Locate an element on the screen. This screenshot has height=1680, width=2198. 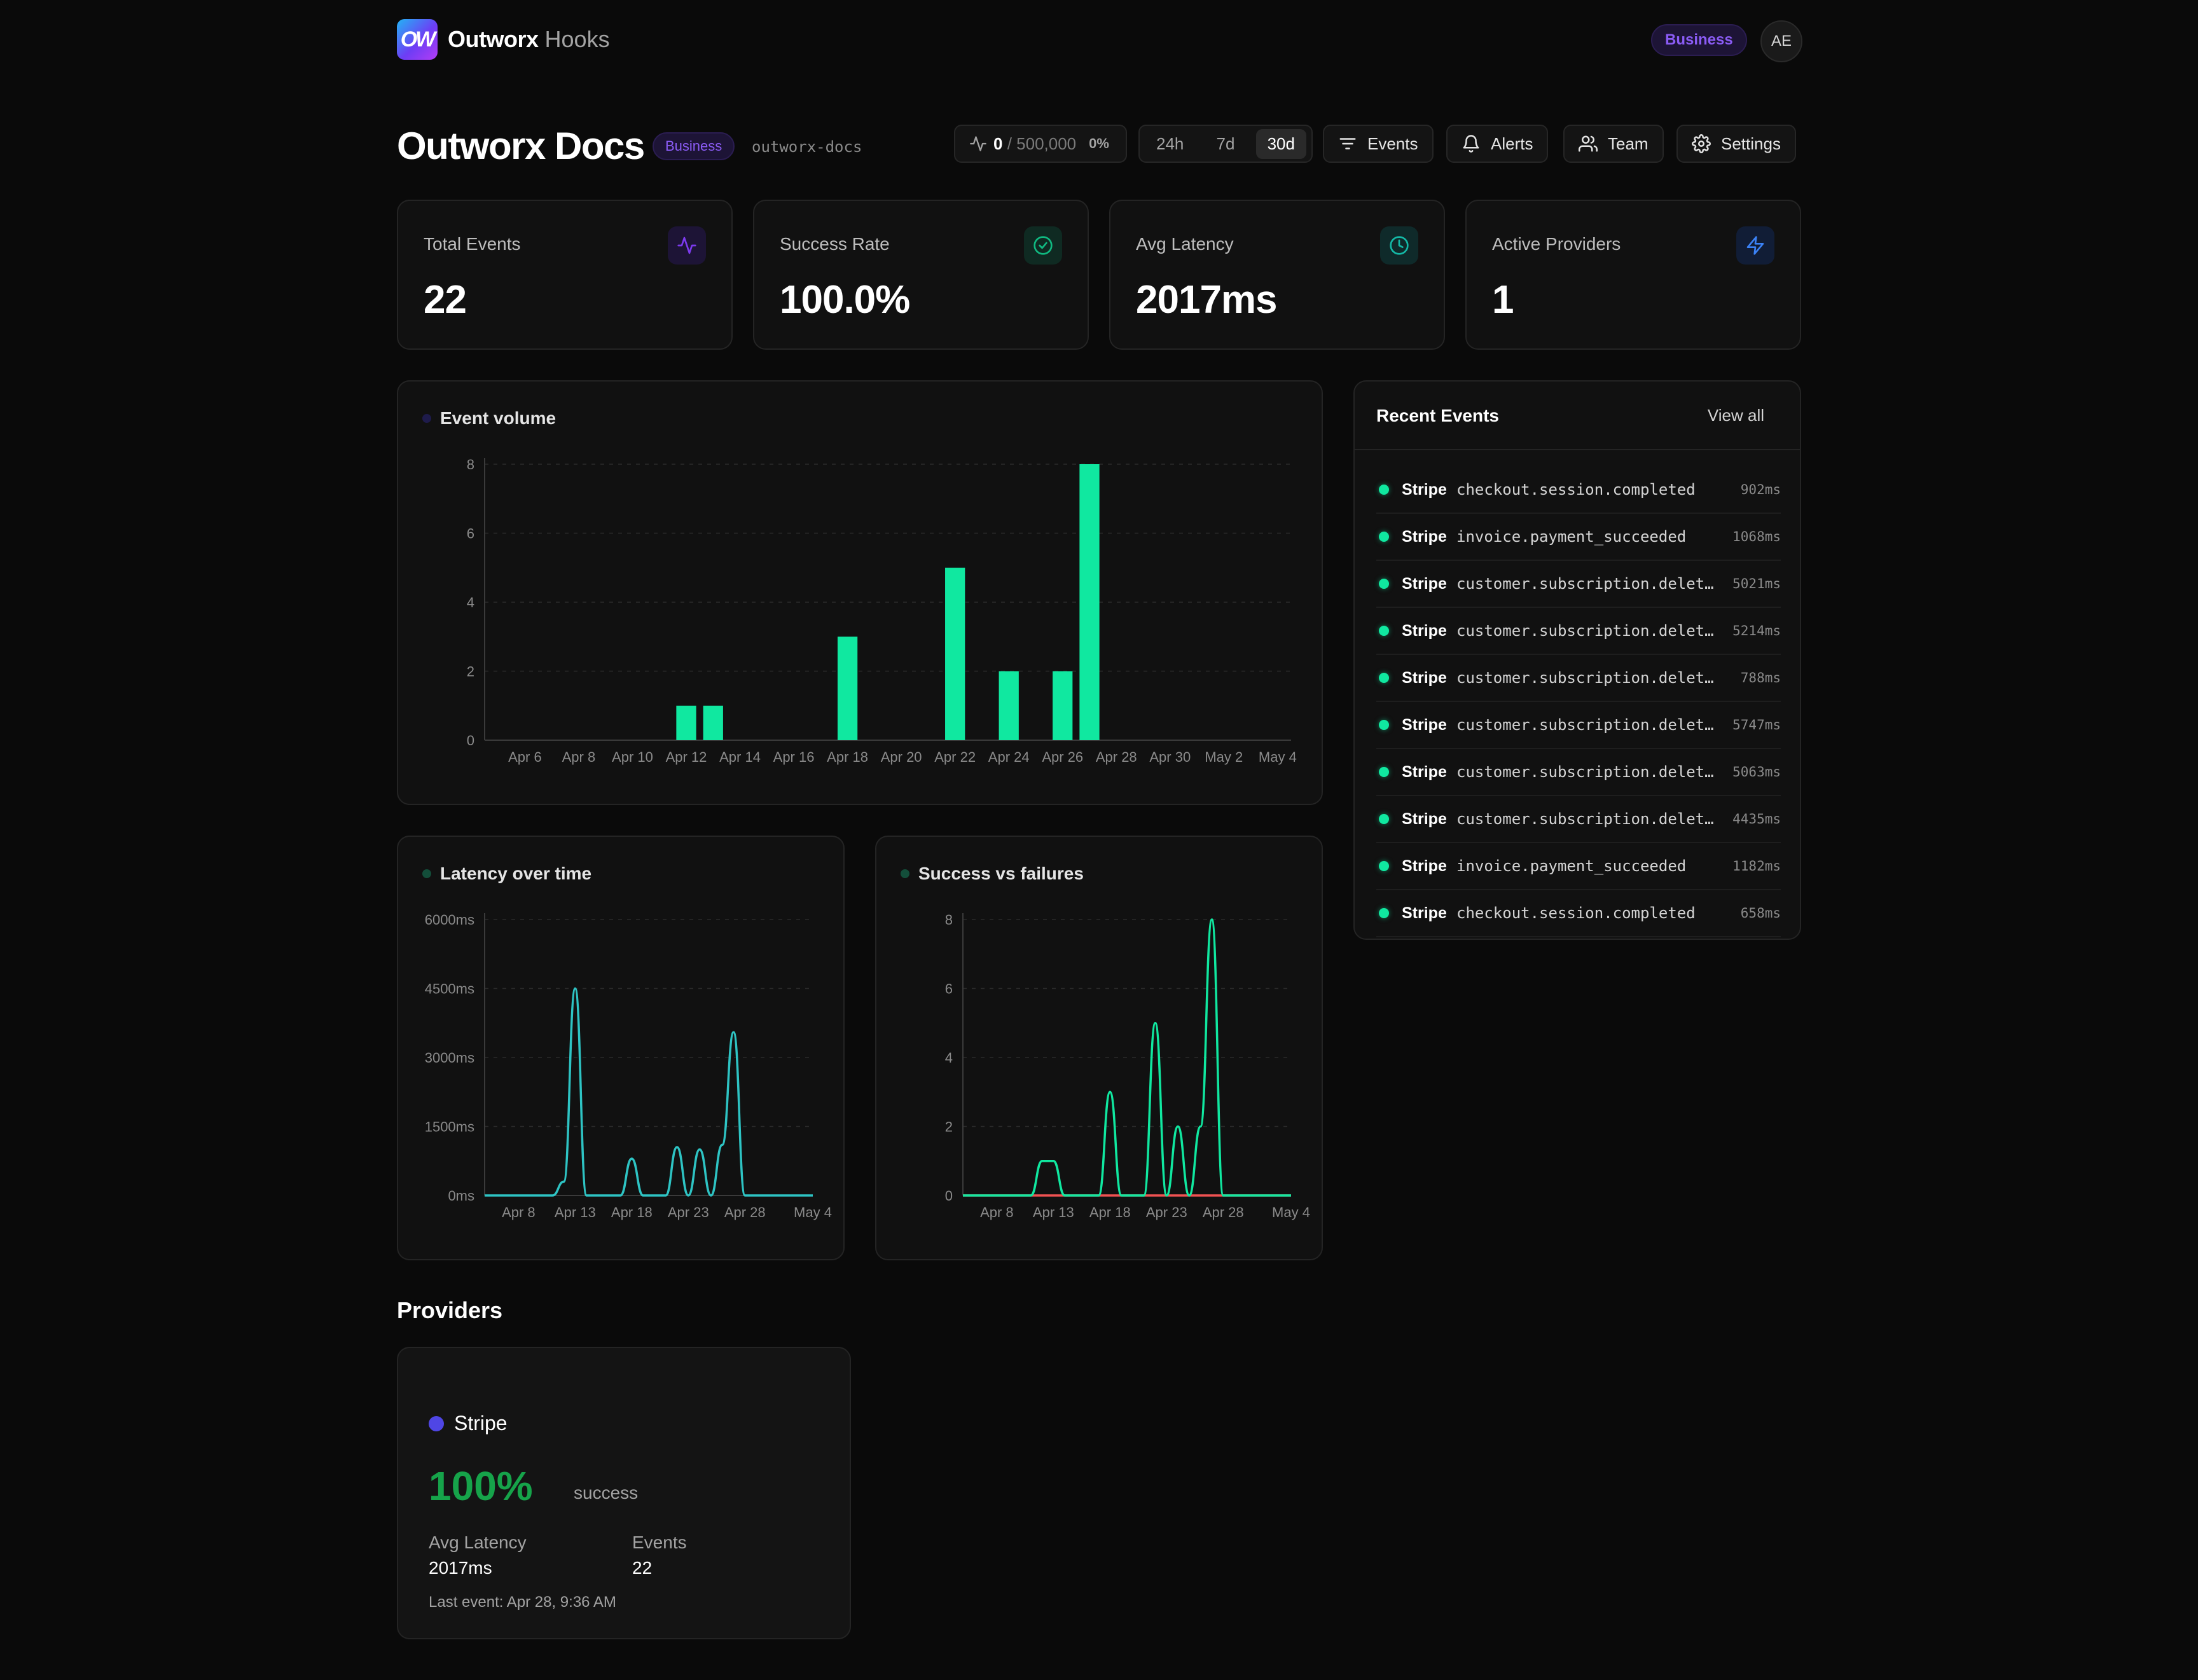
y-tick-label: 4 is located at coordinates (470, 602).